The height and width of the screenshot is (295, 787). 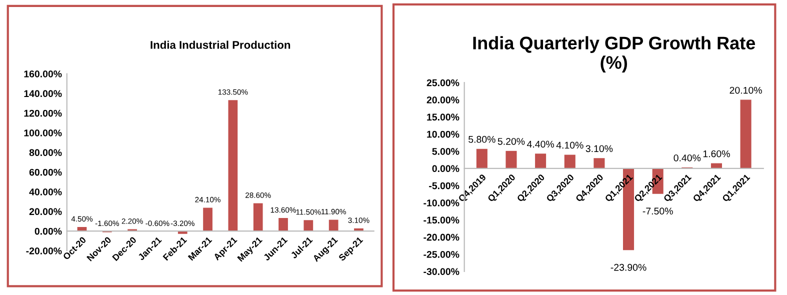 I want to click on y-tick-label: 15.00%, so click(x=443, y=117).